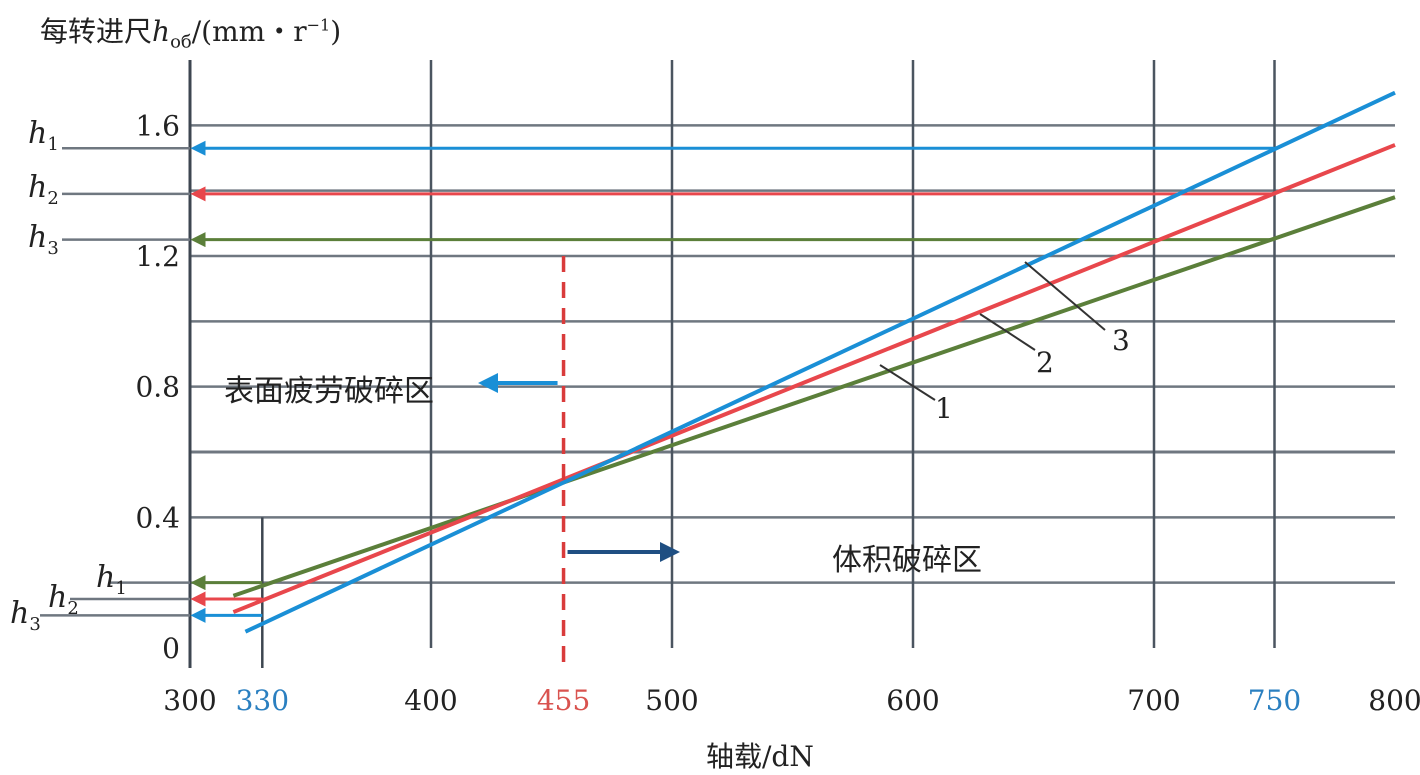  Describe the element at coordinates (43, 135) in the screenshot. I see `h-marker-high-1: h1` at that location.